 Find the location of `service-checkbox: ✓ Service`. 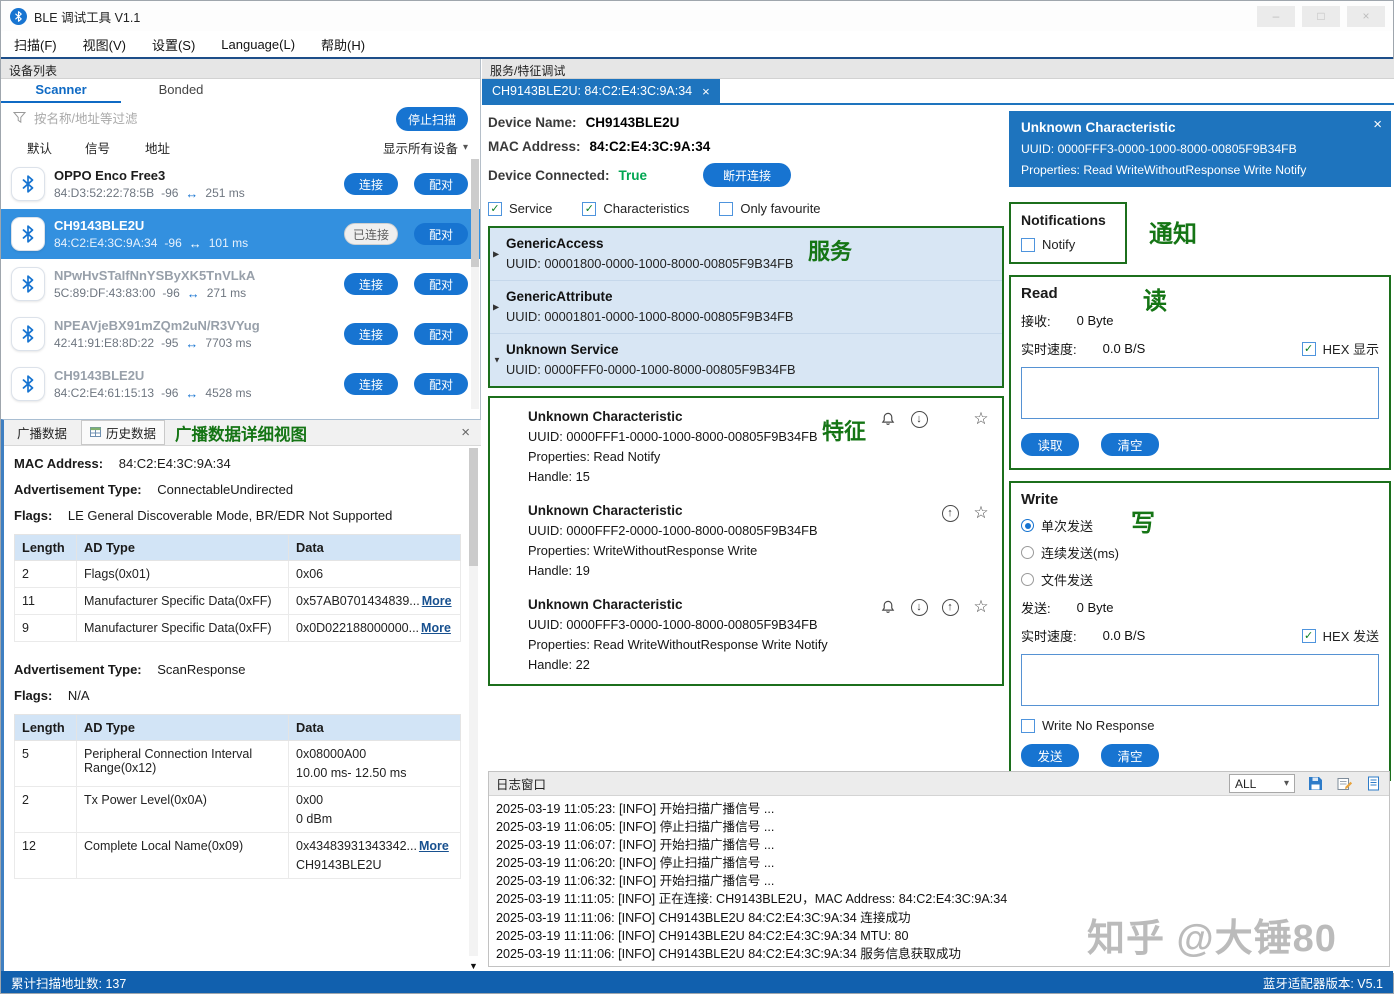

service-checkbox: ✓ Service is located at coordinates (520, 208).